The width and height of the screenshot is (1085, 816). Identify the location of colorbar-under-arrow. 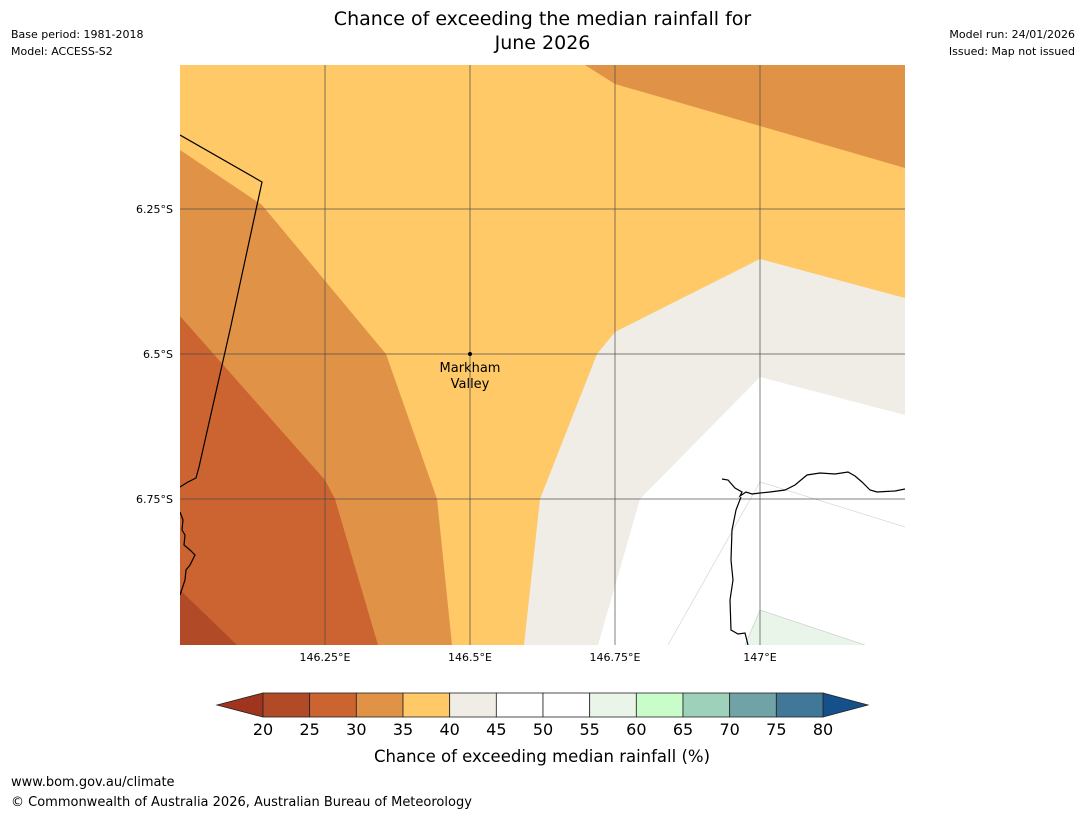
(239, 705).